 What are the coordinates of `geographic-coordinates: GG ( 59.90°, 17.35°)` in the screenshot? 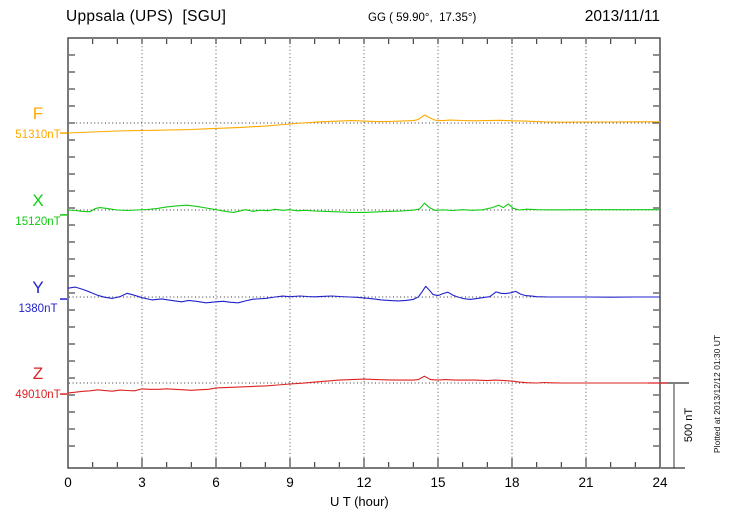 It's located at (422, 18).